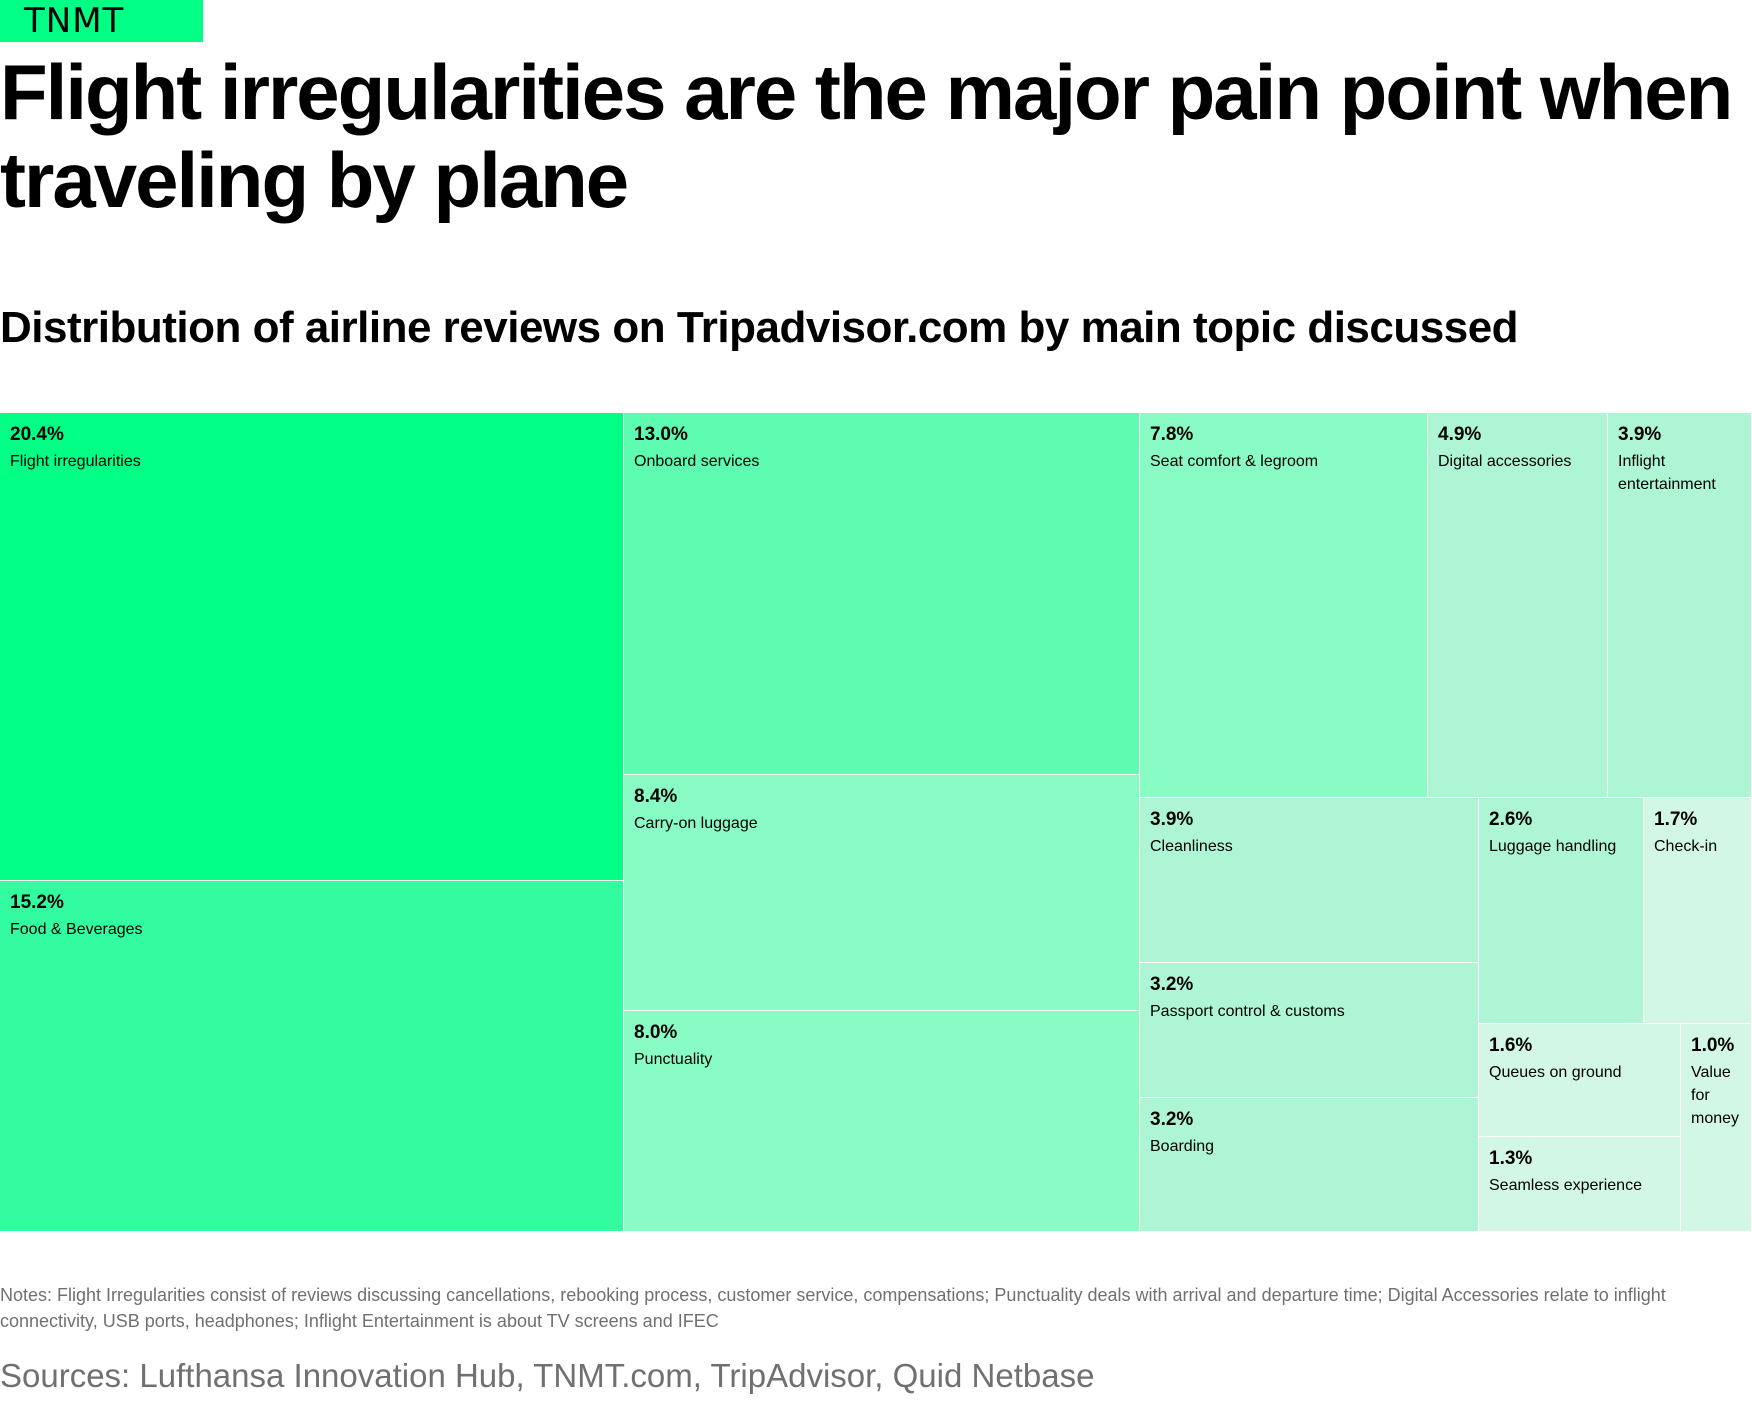 The image size is (1752, 1402). Describe the element at coordinates (1309, 1165) in the screenshot. I see `treemap-tile: 3.2% Boarding` at that location.